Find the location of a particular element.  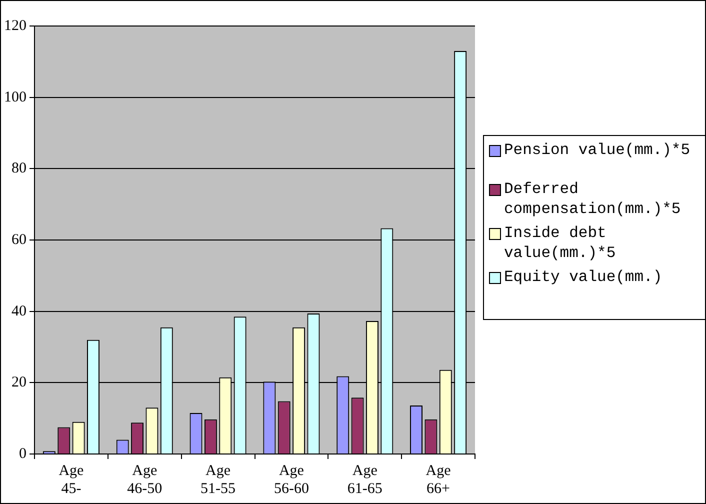

x-tick-label: Age 61-65 is located at coordinates (364, 479).